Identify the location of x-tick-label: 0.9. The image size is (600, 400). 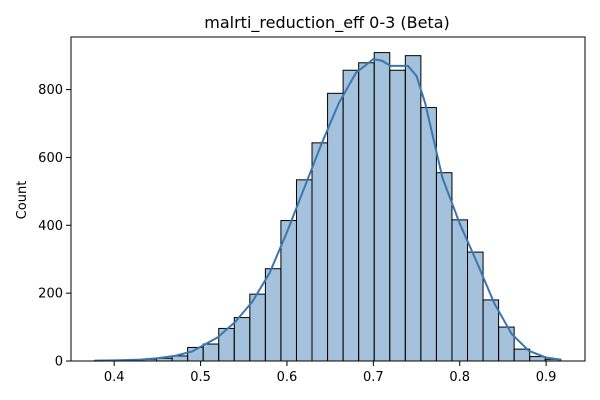
(546, 377).